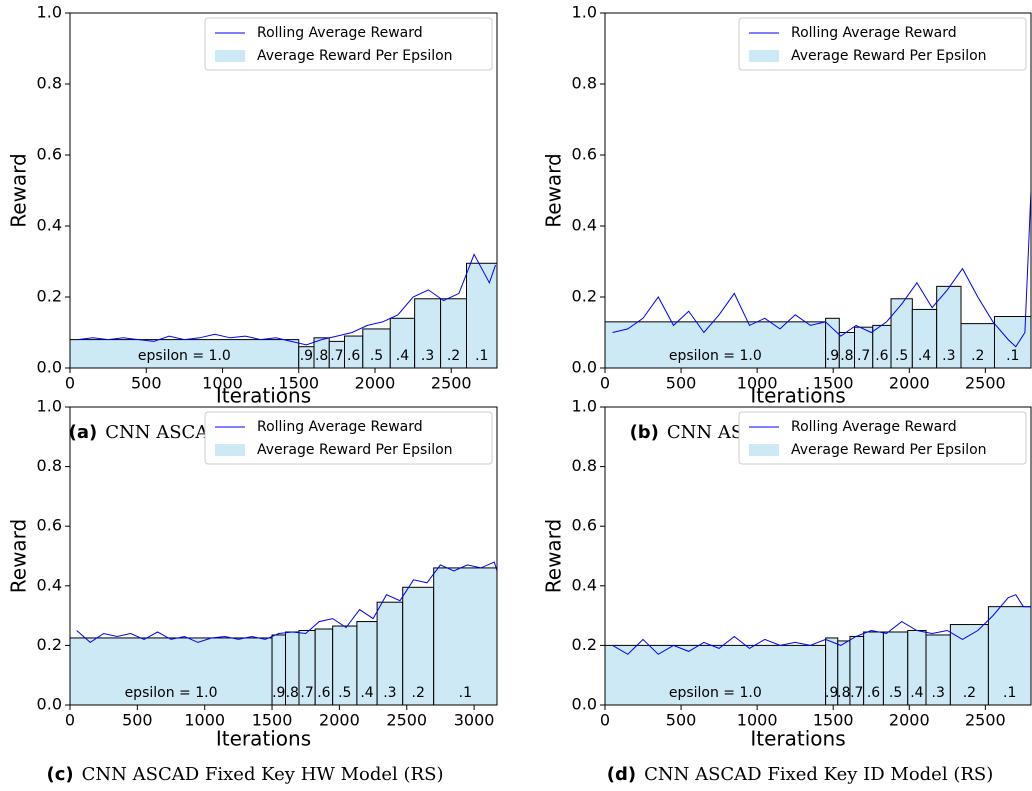 The image size is (1032, 791). I want to click on caption: (d) CNN ASCAD Fixed Key ID Model (RS), so click(800, 774).